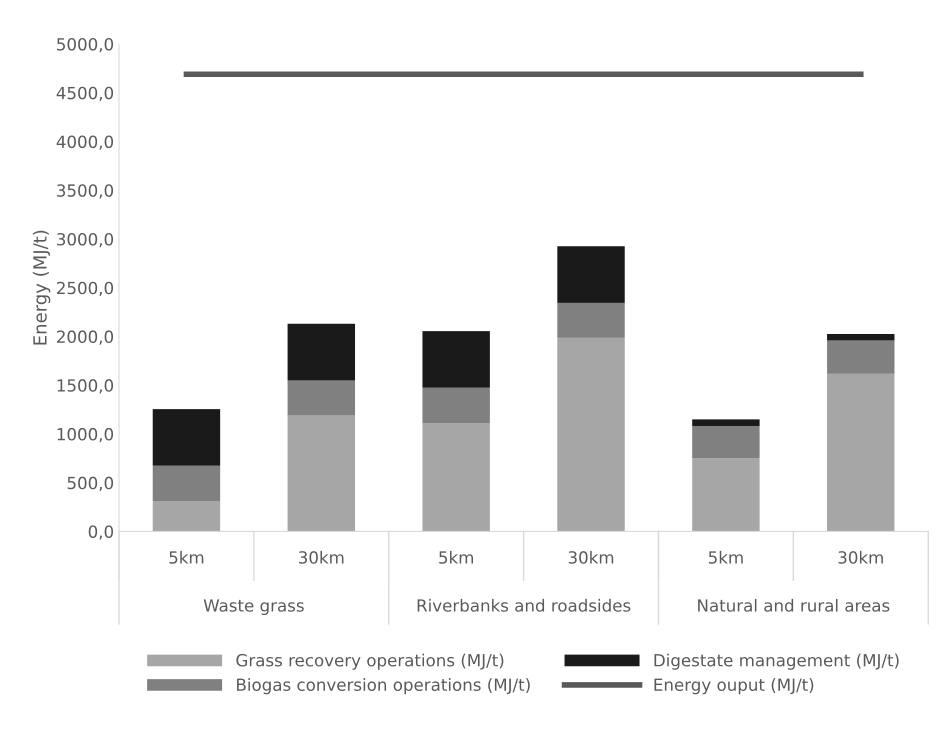  Describe the element at coordinates (794, 605) in the screenshot. I see `text: Natural and rural areas` at that location.